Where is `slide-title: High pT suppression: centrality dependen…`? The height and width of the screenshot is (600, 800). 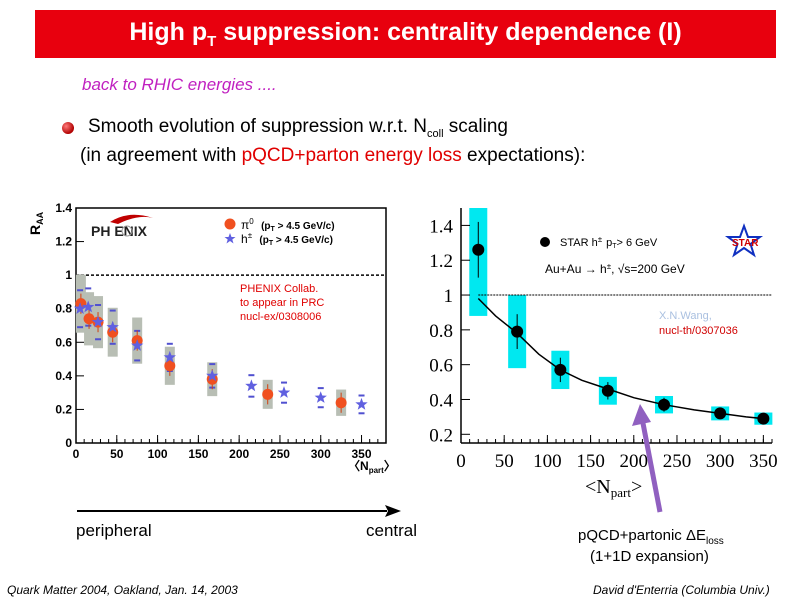 slide-title: High pT suppression: centrality dependen… is located at coordinates (405, 34).